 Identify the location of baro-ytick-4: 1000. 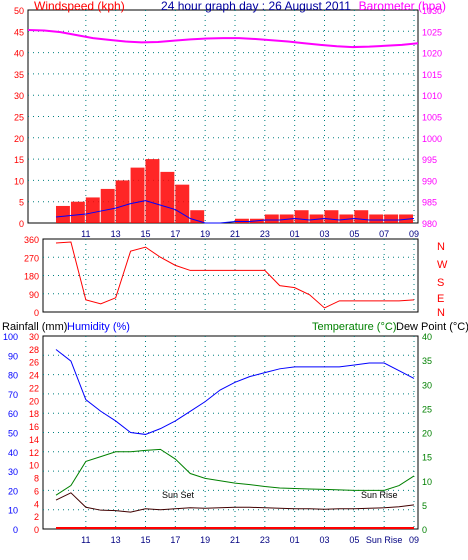
(432, 139).